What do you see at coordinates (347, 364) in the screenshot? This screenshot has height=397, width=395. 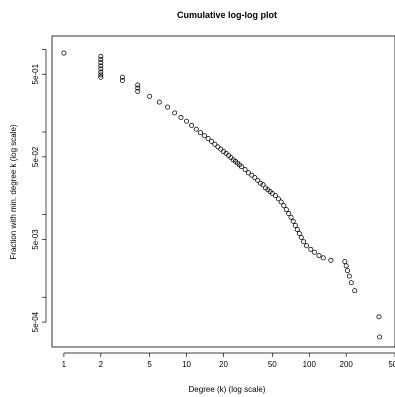 I see `x-tick-label: 200` at bounding box center [347, 364].